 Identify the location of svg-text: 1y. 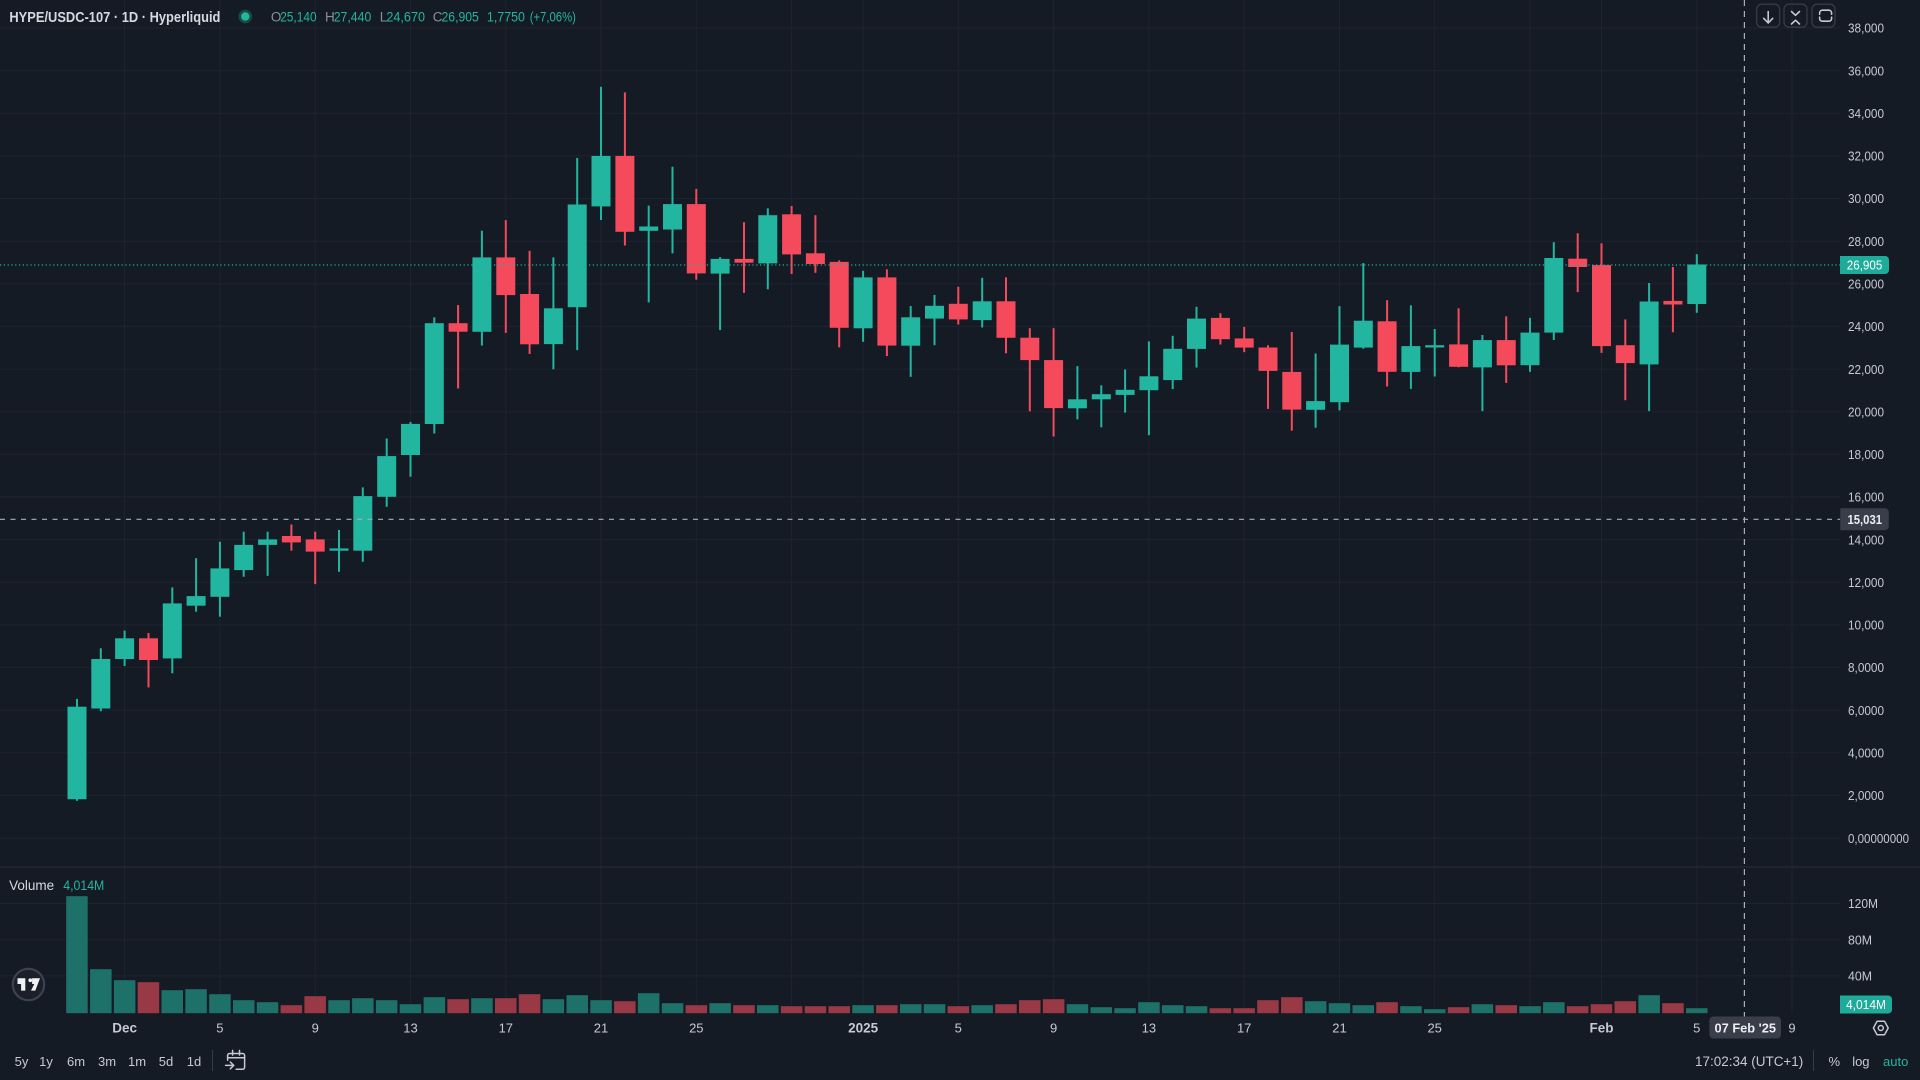
(46, 1061).